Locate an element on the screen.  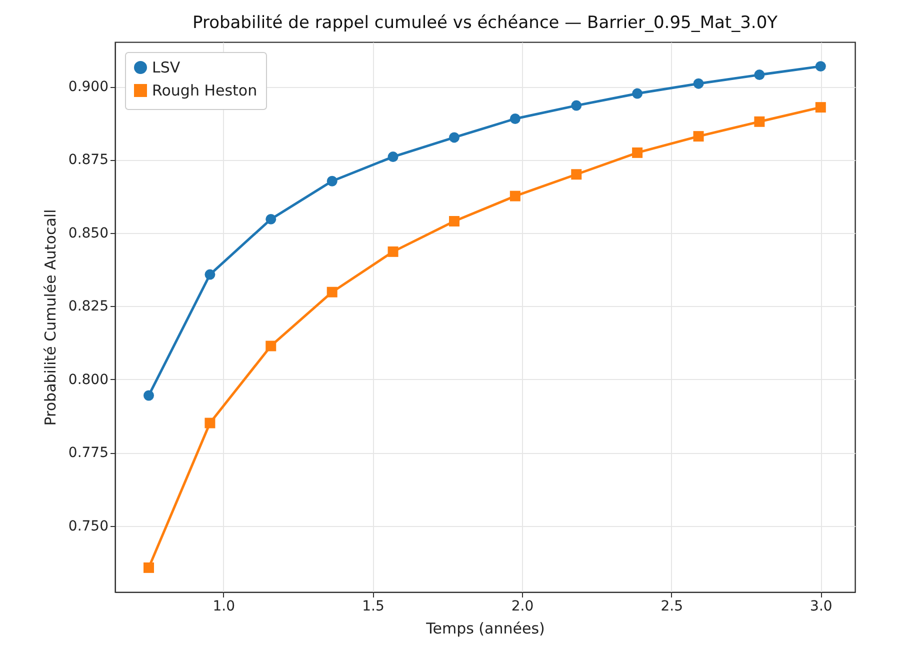
y-tick-label: 0.825 is located at coordinates (88, 306).